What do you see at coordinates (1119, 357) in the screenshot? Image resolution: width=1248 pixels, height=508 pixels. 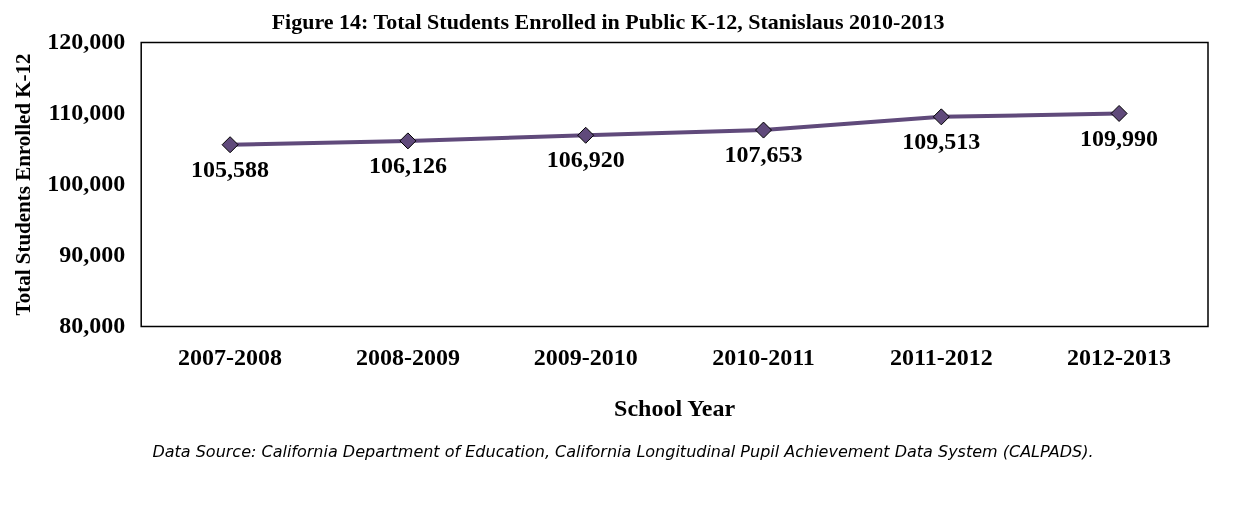 I see `x-tick-label: 2012-2013` at bounding box center [1119, 357].